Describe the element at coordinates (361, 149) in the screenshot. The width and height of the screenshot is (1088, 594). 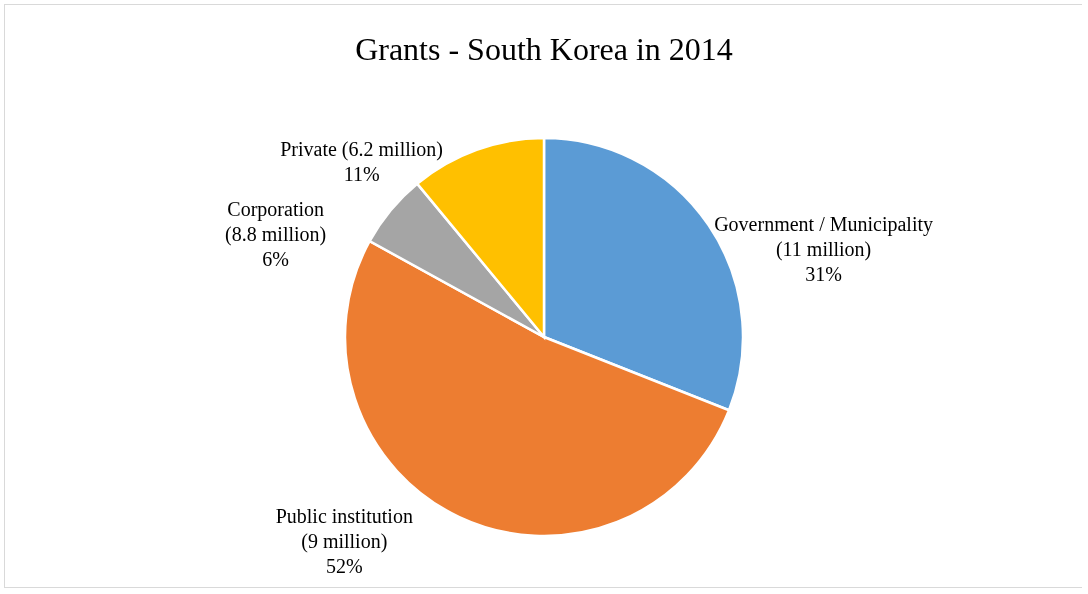
I see `slice-label: Private (6.2 million)` at that location.